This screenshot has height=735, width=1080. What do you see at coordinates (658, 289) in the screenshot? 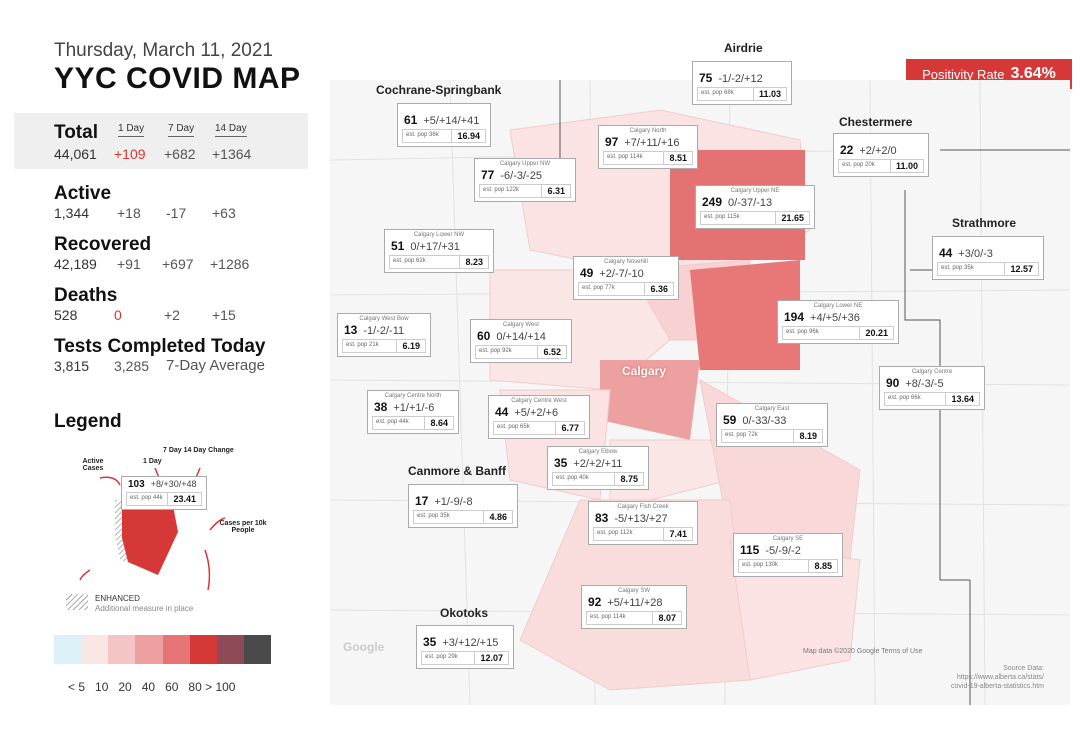
I see `area-rate: 6.36` at bounding box center [658, 289].